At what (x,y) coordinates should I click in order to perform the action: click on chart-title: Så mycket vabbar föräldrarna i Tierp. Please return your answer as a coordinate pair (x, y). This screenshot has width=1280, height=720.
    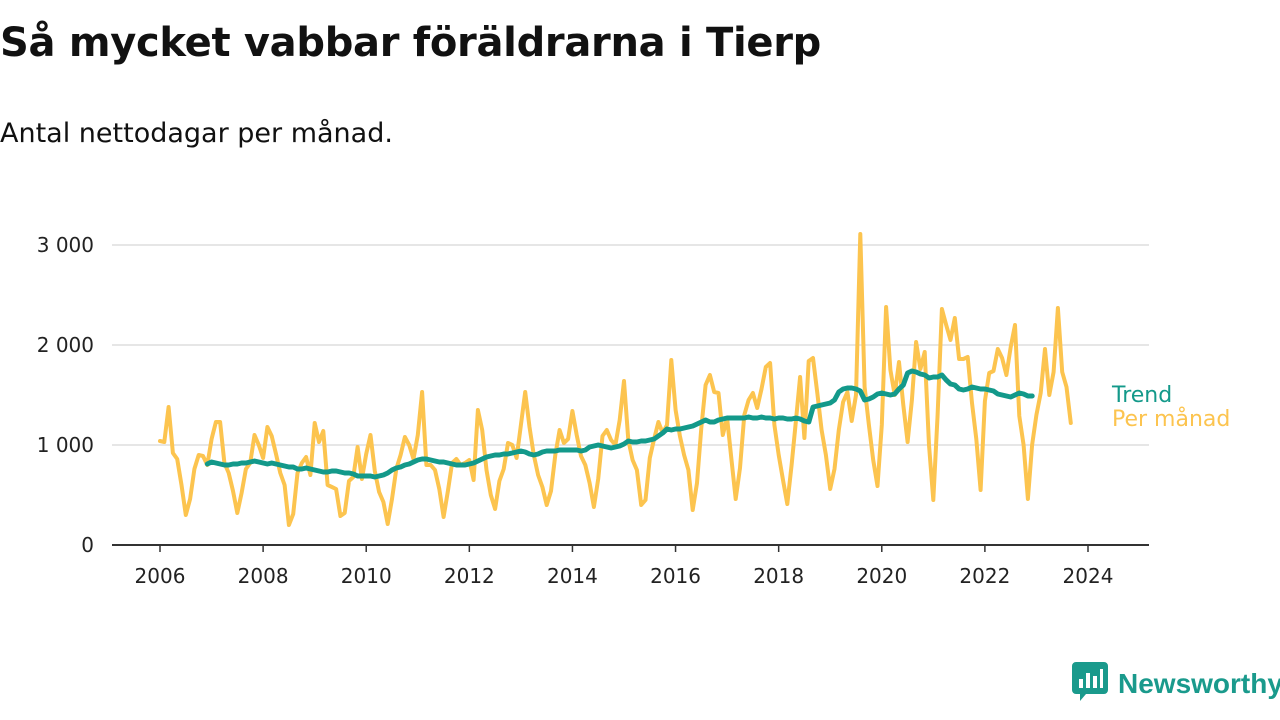
    Looking at the image, I should click on (410, 43).